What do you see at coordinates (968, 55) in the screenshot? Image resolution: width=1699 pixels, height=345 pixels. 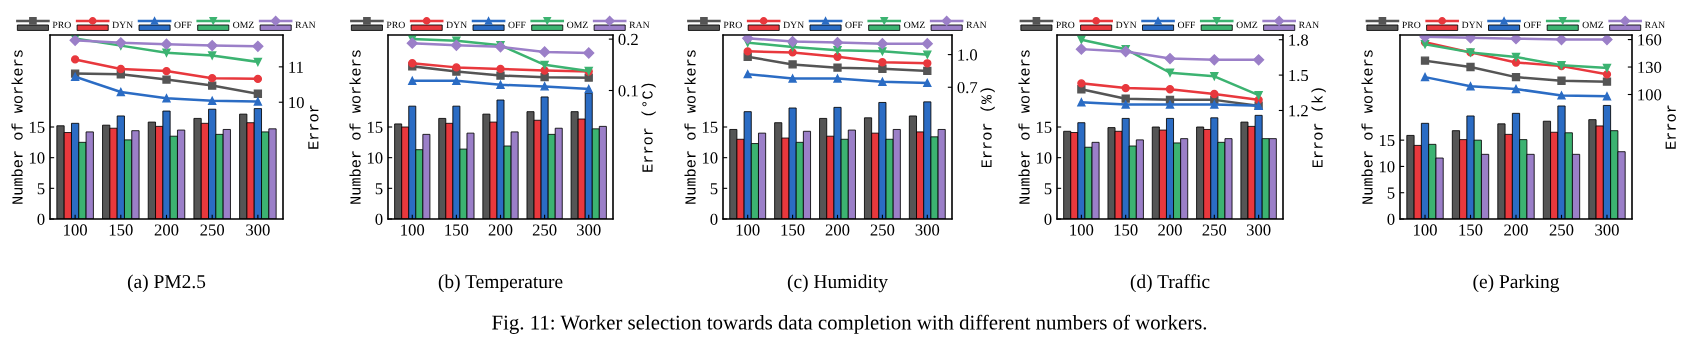 I see `y2-tick-label: 1.0` at bounding box center [968, 55].